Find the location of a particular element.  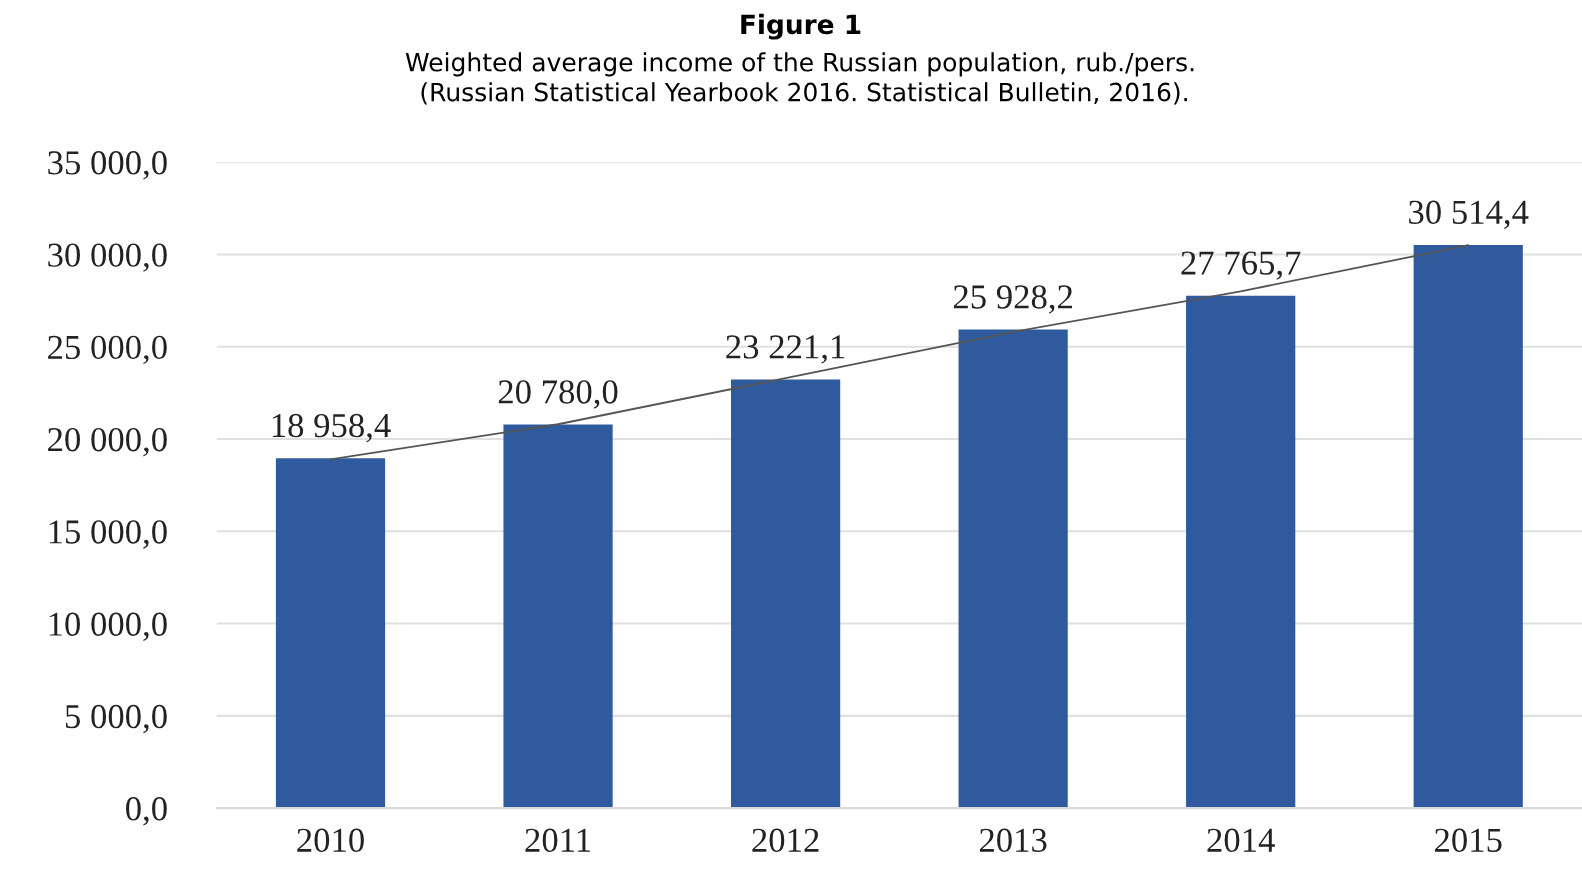

data-label: 20 780,0 is located at coordinates (558, 394).